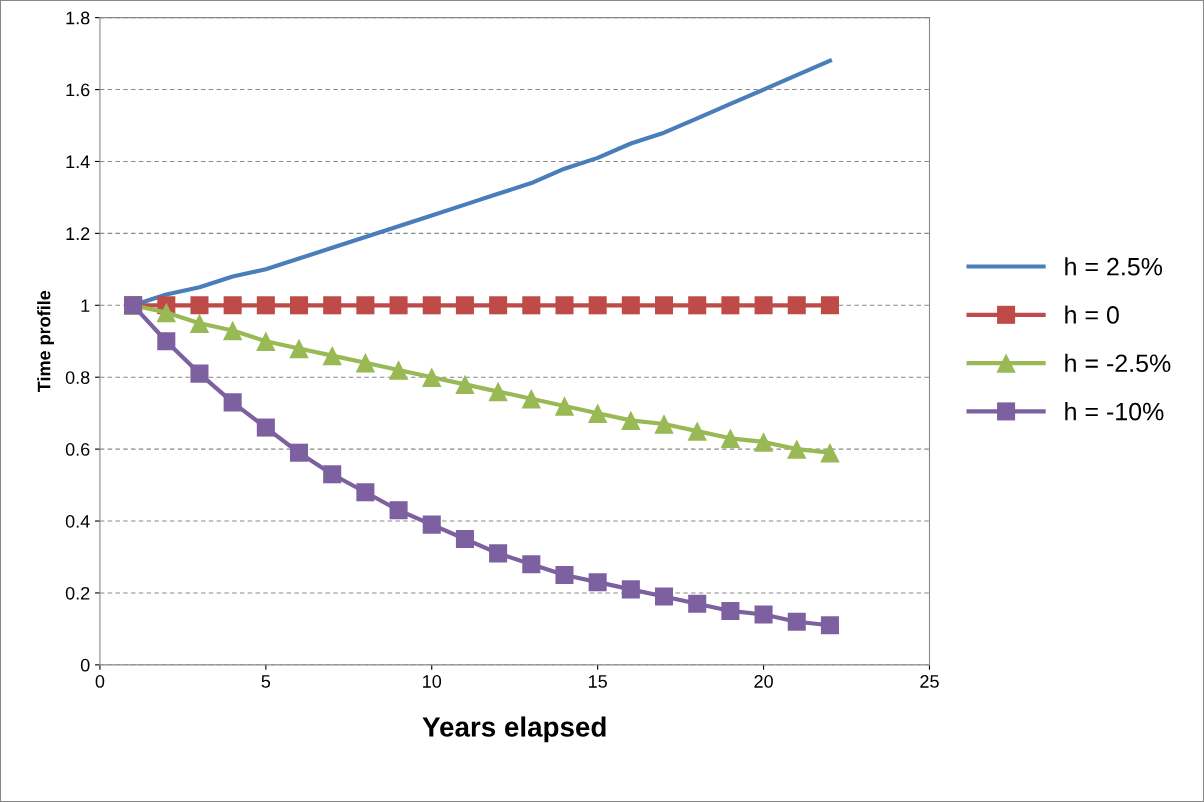 This screenshot has width=1204, height=802. I want to click on y-tick-label: 0.2, so click(77, 593).